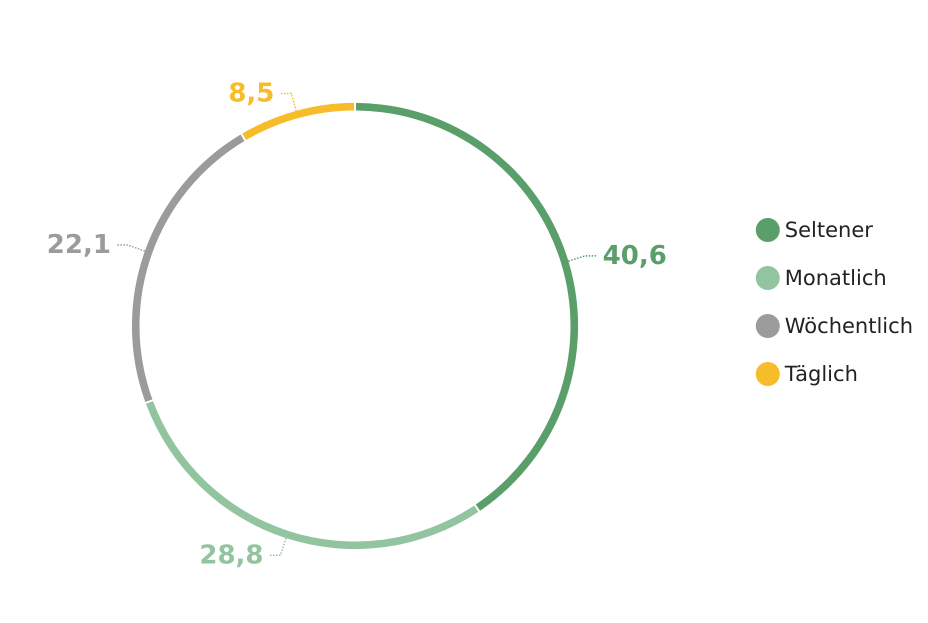  Describe the element at coordinates (821, 374) in the screenshot. I see `legend-label: Täglich` at that location.